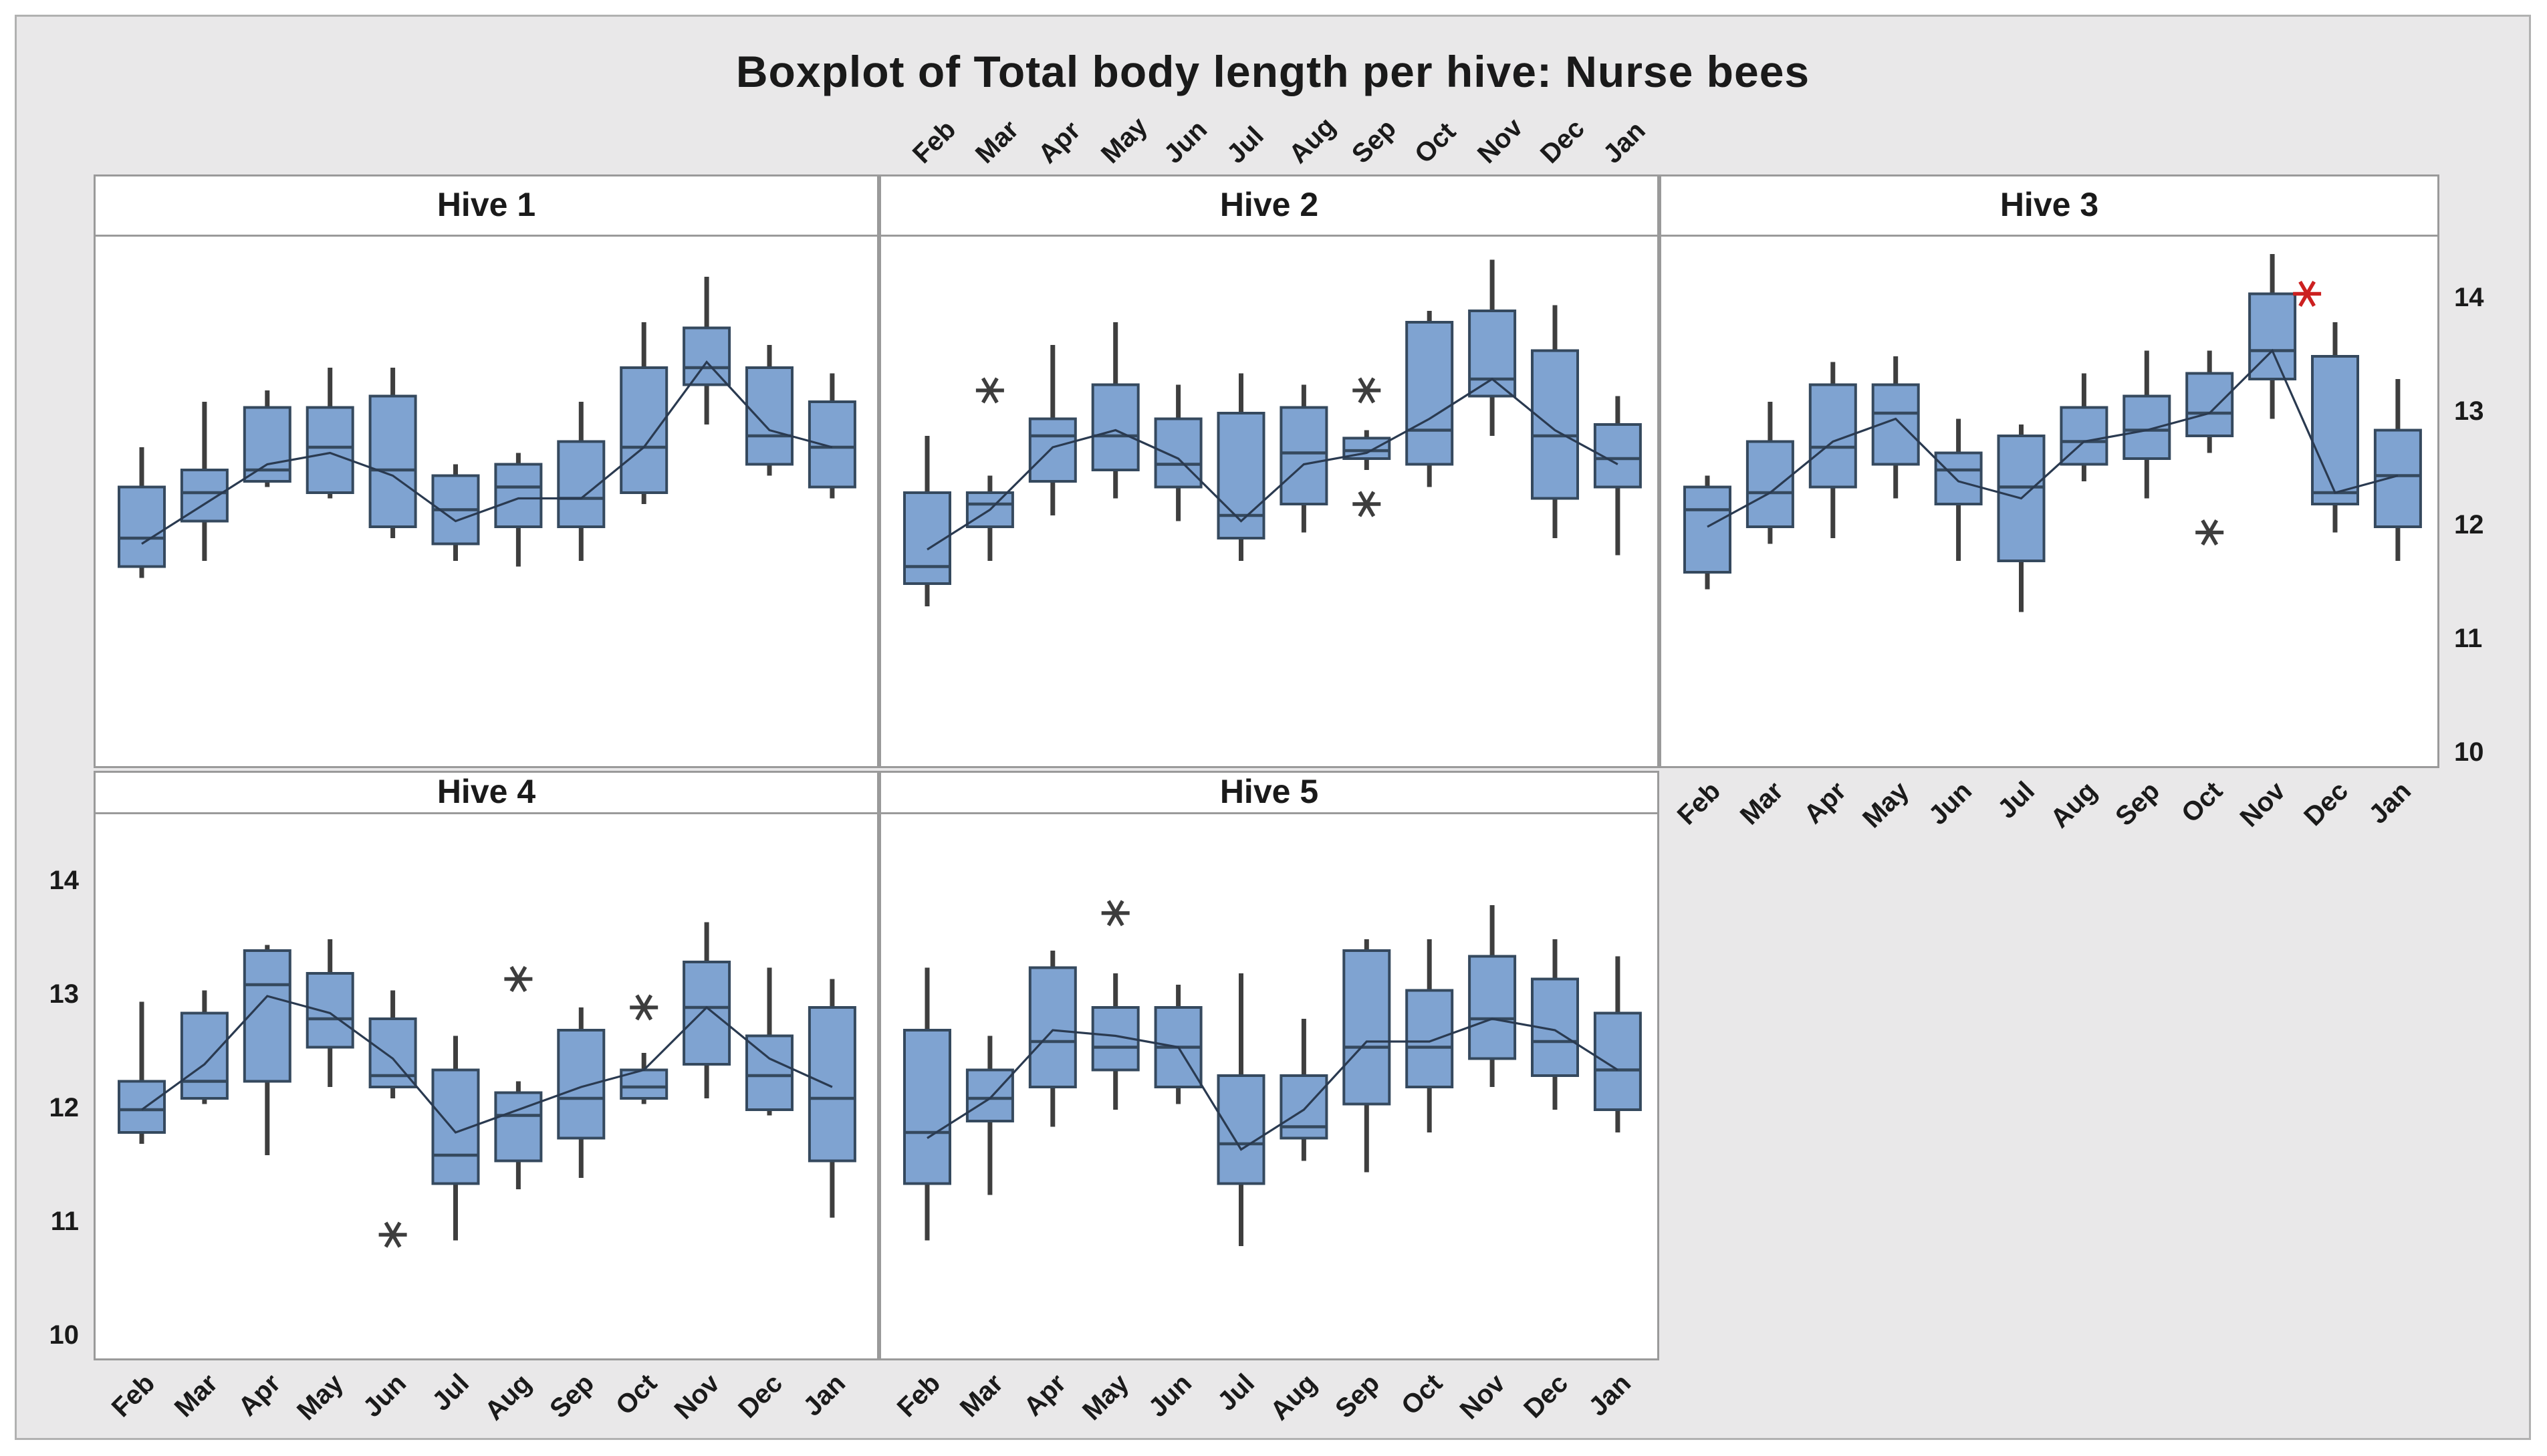  I want to click on panel-header: Hive 2, so click(1269, 206).